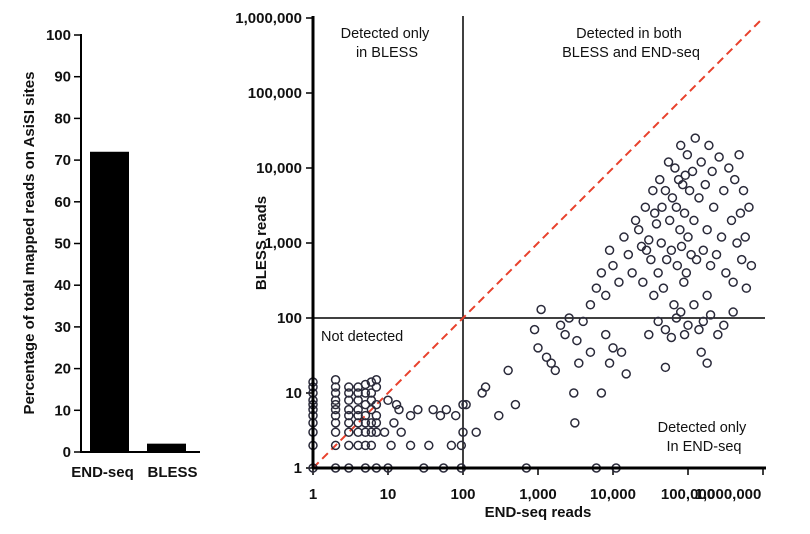 The image size is (810, 534). I want to click on quadrant-label-bottom-left: Not detected, so click(362, 337).